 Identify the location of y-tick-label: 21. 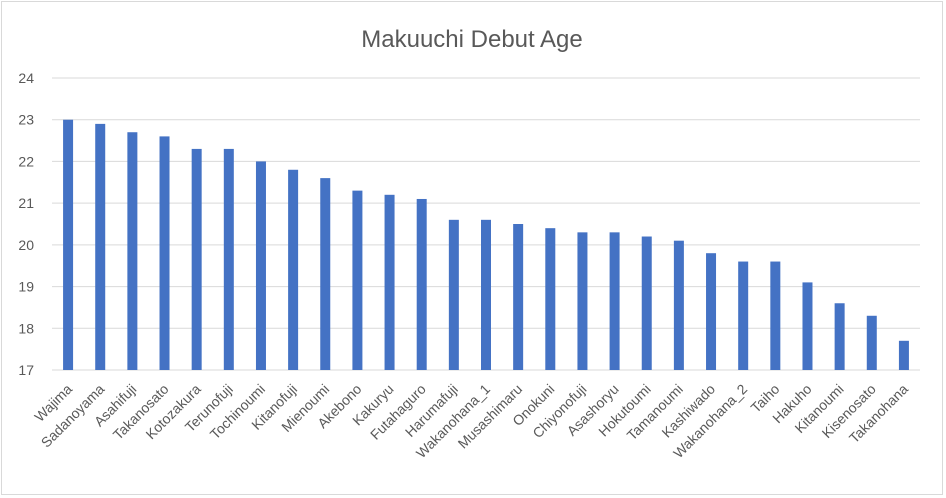
(26, 203).